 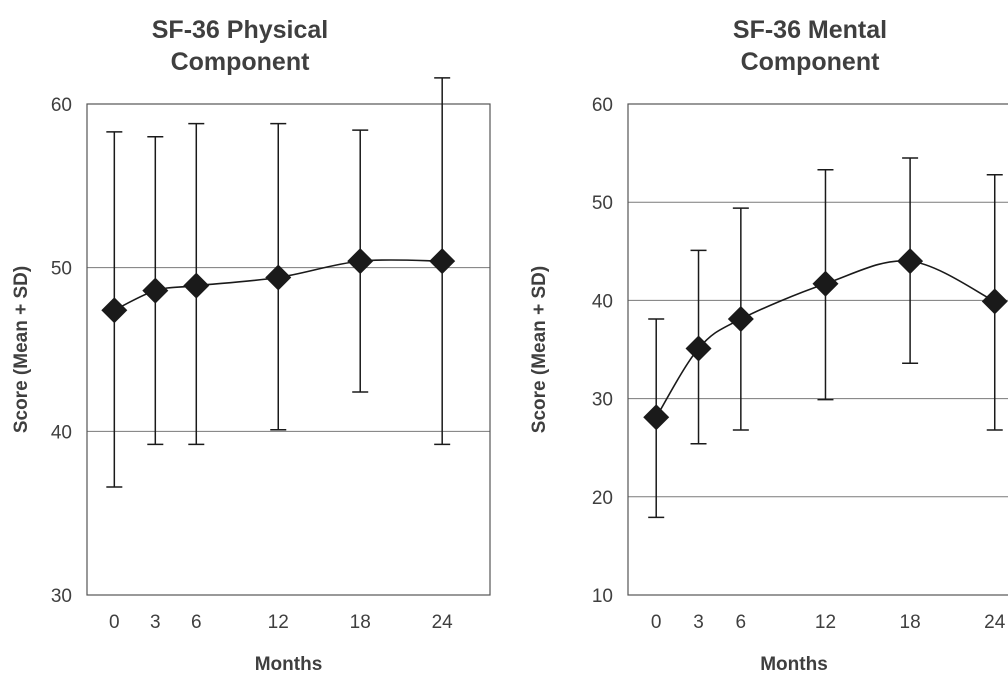 What do you see at coordinates (240, 30) in the screenshot?
I see `chart-title-line: SF-36 Physical` at bounding box center [240, 30].